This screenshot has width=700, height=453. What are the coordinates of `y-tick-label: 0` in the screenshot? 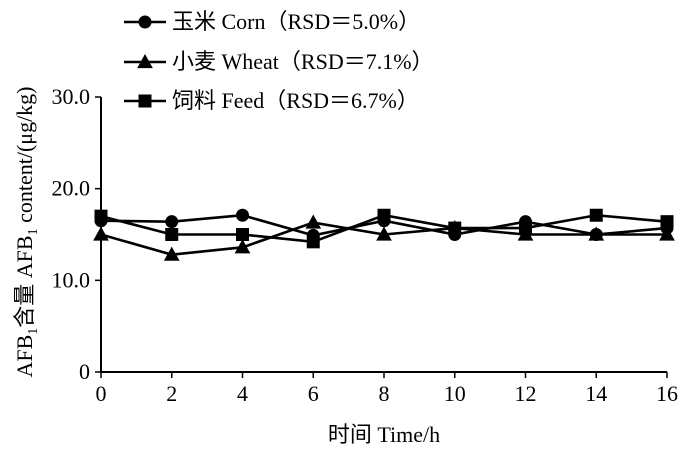 It's located at (84, 371).